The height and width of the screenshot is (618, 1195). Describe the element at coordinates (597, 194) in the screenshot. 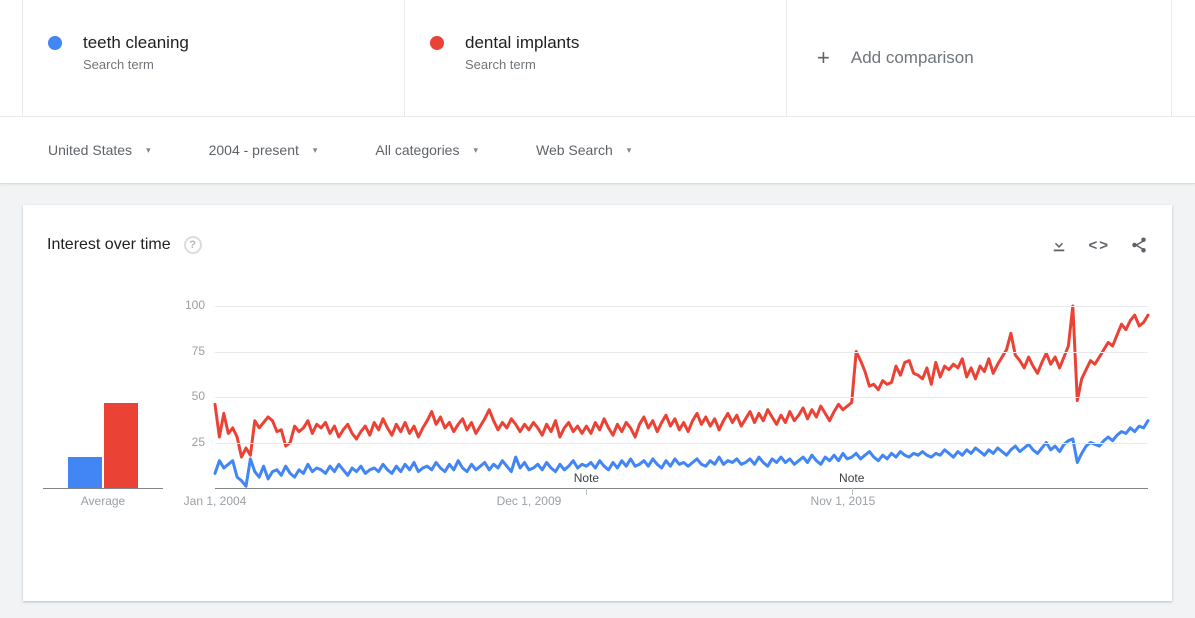

I see `page-background-gap` at that location.